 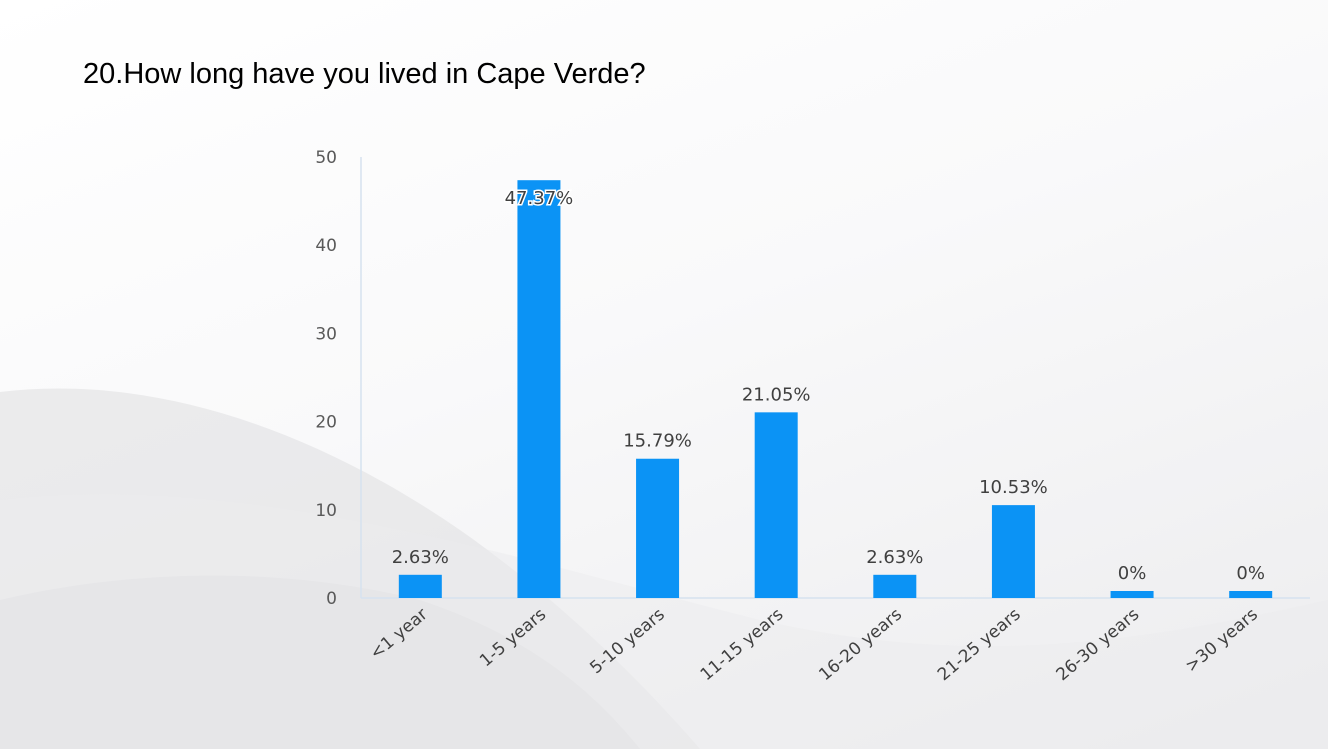 What do you see at coordinates (627, 641) in the screenshot?
I see `category-label: 5-10 years` at bounding box center [627, 641].